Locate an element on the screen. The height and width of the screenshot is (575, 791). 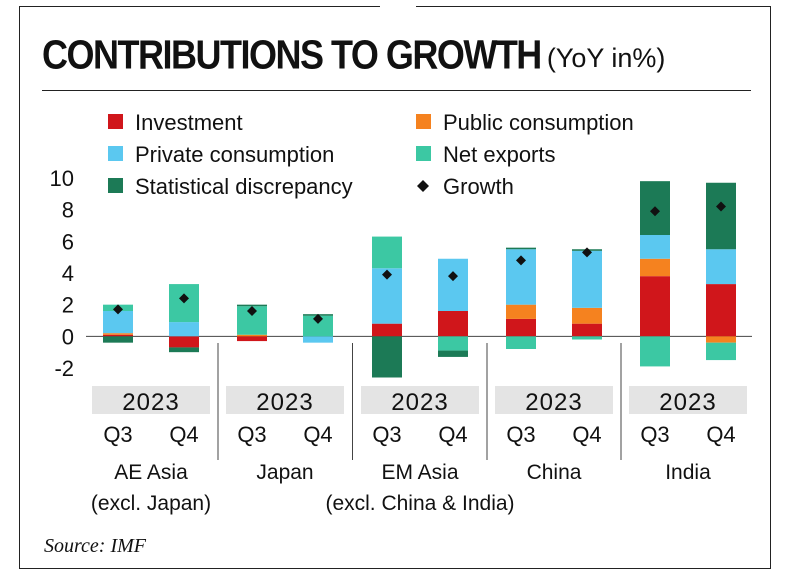
group-label: India is located at coordinates (688, 472).